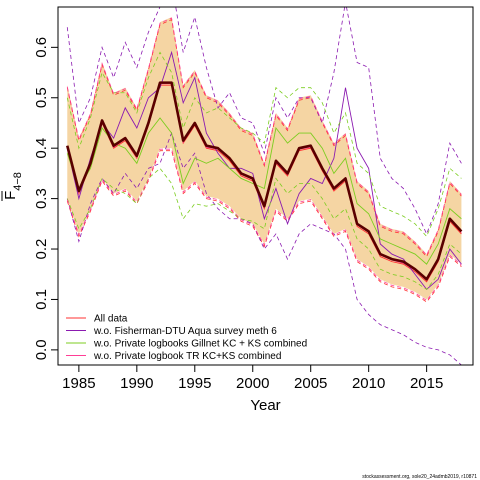 The width and height of the screenshot is (480, 480). Describe the element at coordinates (78, 383) in the screenshot. I see `x-tick-label: 1985` at that location.